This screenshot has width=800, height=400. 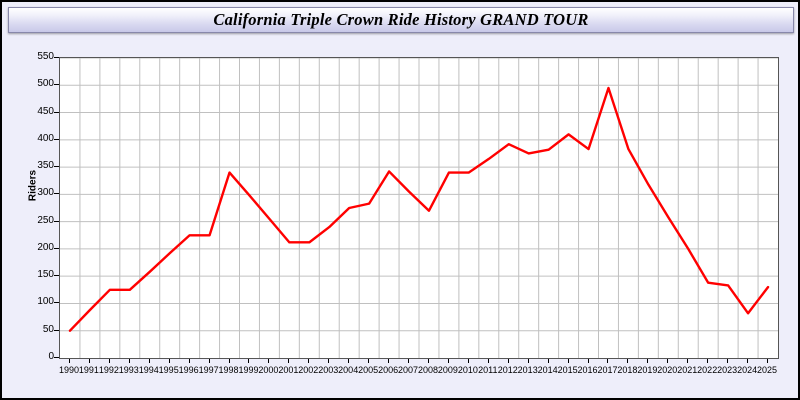 What do you see at coordinates (348, 370) in the screenshot?
I see `x-tick-label: 2004` at bounding box center [348, 370].